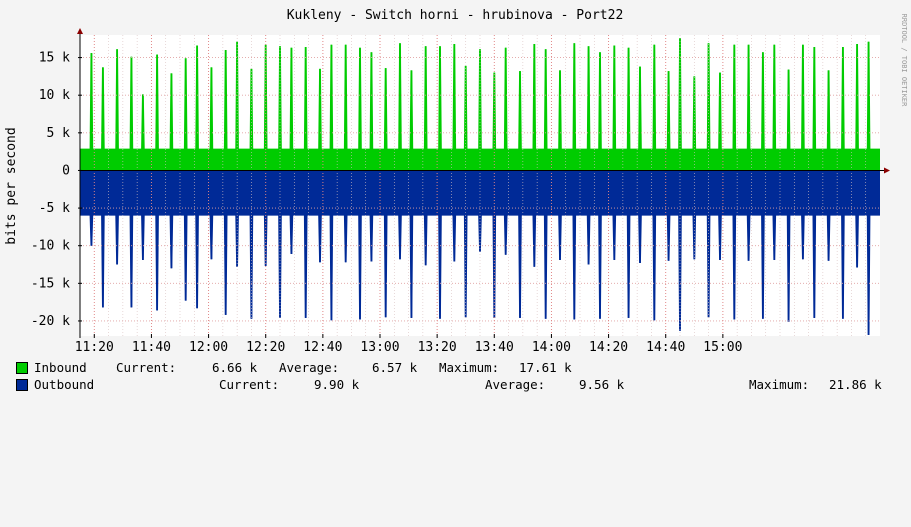 The height and width of the screenshot is (527, 911). What do you see at coordinates (494, 347) in the screenshot?
I see `x-tick-label: 13:40` at bounding box center [494, 347].